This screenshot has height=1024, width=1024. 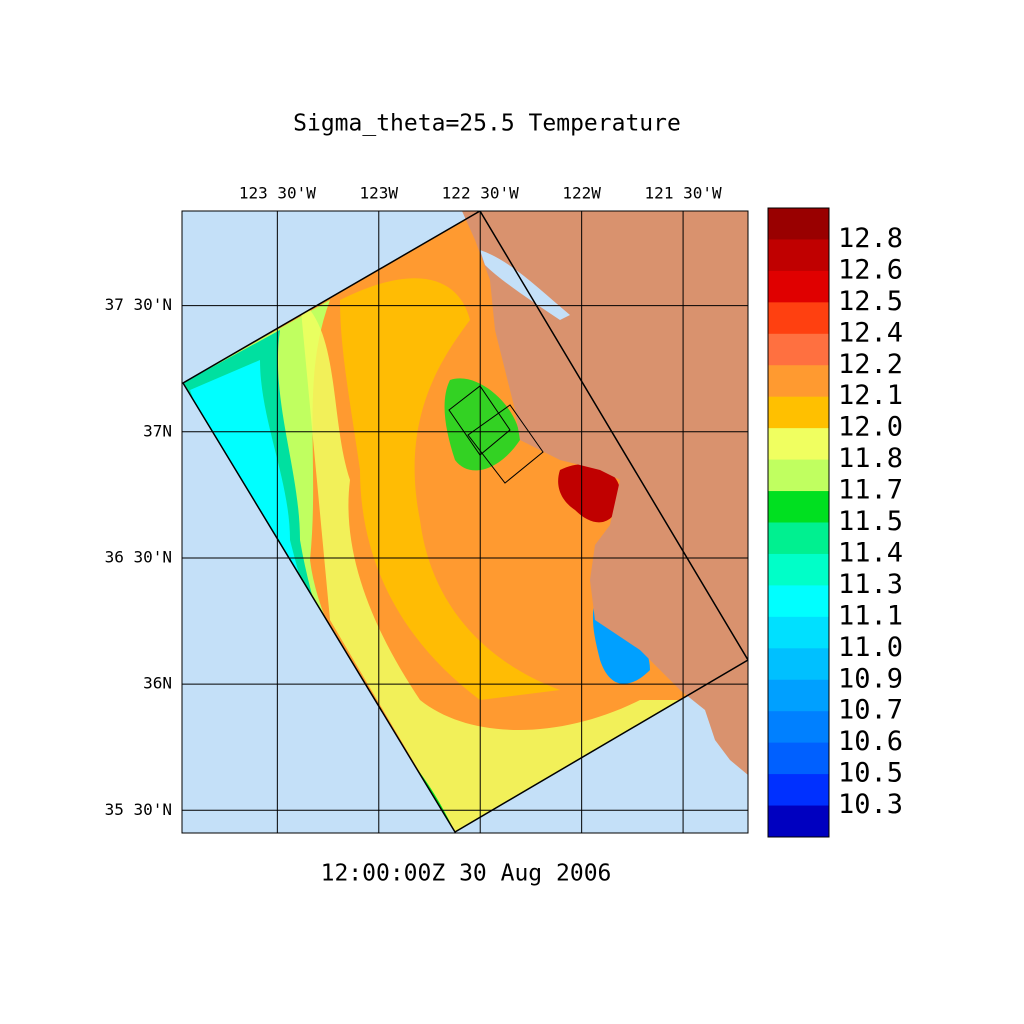 I want to click on x-tick-label: 123 30'W, so click(x=277, y=193).